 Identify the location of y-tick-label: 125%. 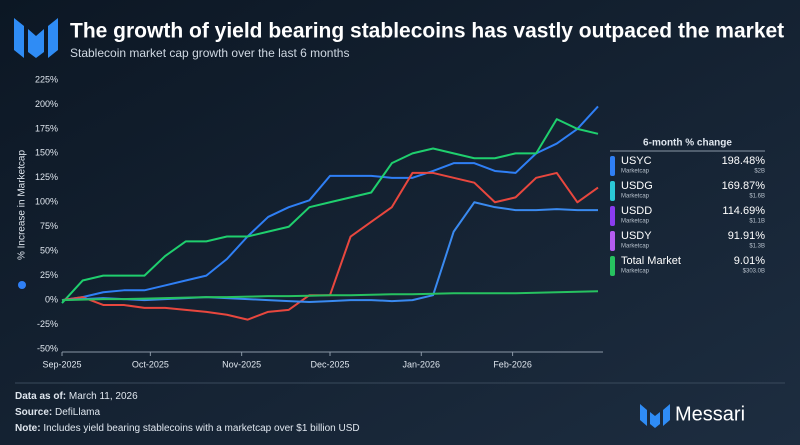
(46, 177).